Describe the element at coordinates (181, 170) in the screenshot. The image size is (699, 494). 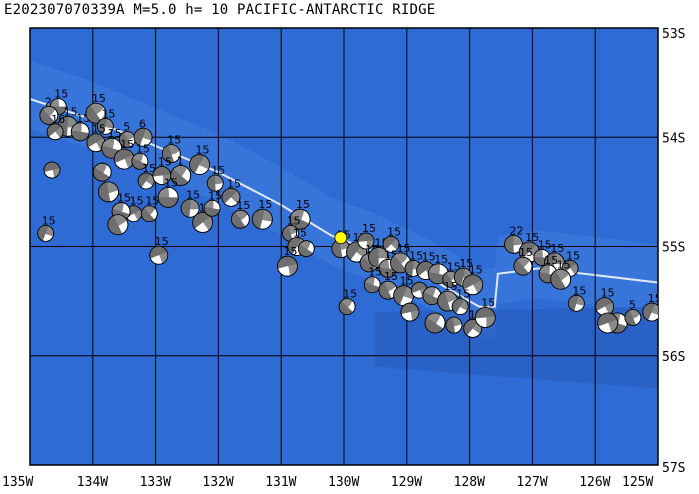
I see `focal-mechanism: 1` at that location.